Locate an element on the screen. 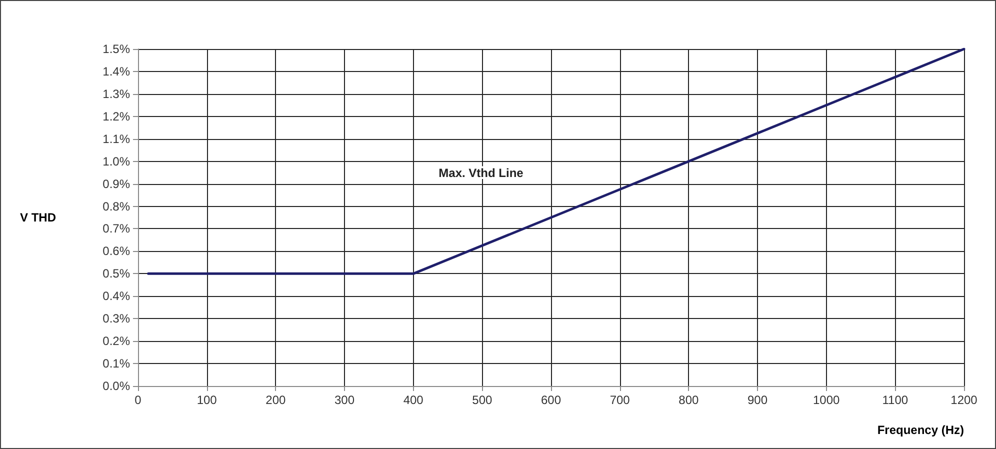  y-tick-label: 1.1% is located at coordinates (116, 139).